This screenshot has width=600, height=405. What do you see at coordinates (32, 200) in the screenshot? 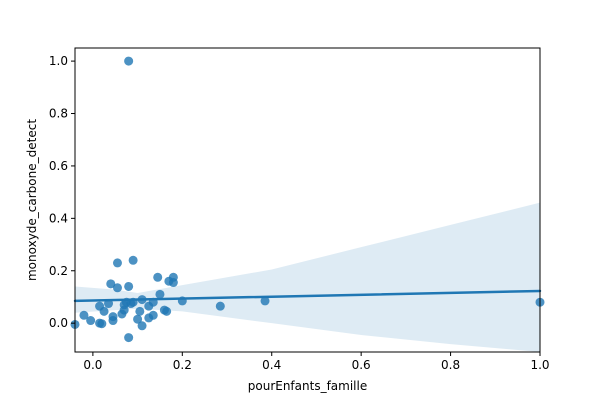
I see `y-axis-label: monoxyde_carbone_detect` at bounding box center [32, 200].